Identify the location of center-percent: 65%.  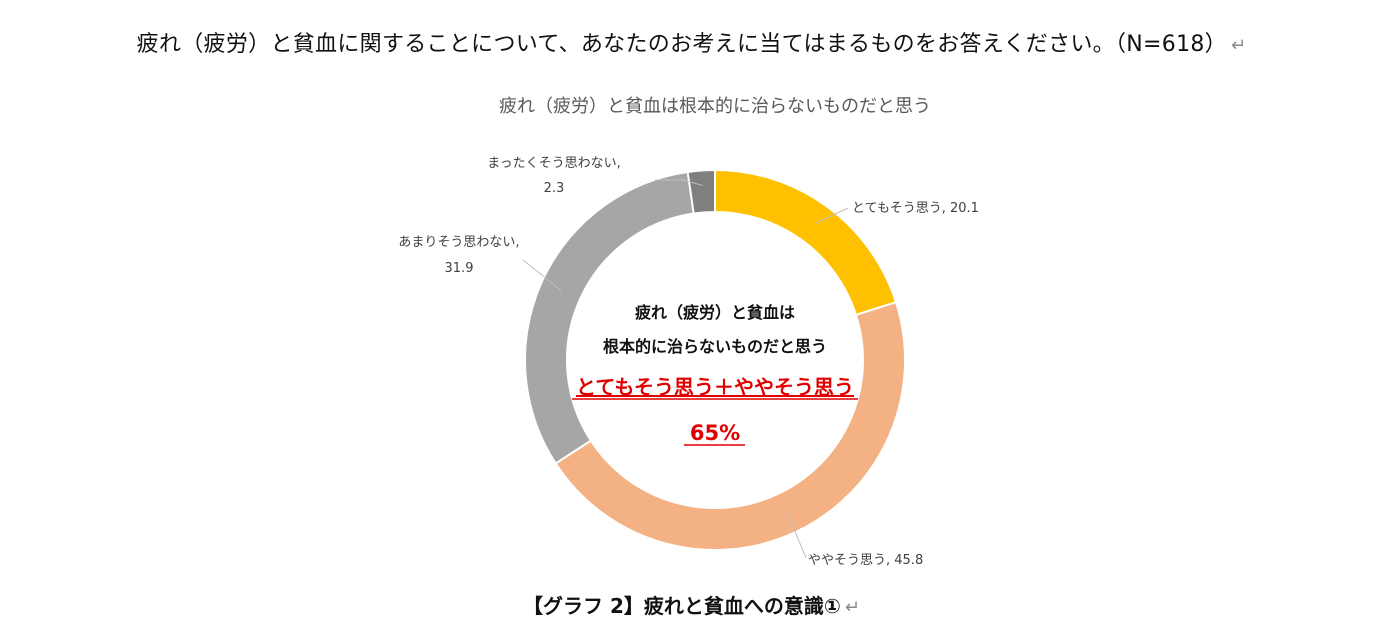
(715, 433).